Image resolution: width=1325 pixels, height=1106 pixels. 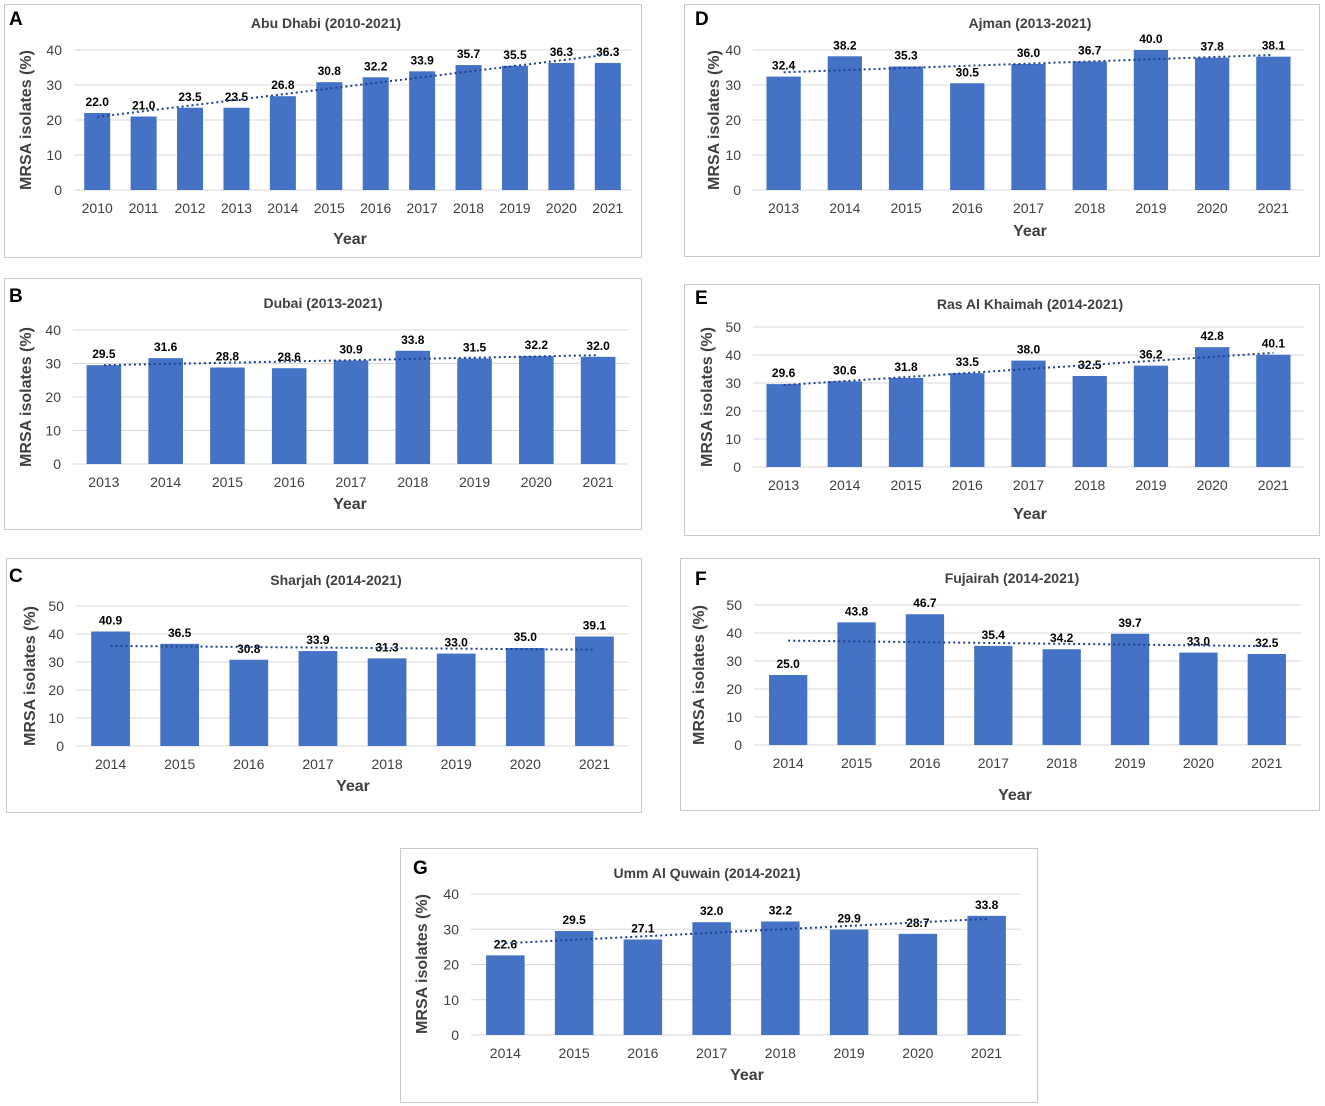 I want to click on panel-letter: F, so click(x=701, y=579).